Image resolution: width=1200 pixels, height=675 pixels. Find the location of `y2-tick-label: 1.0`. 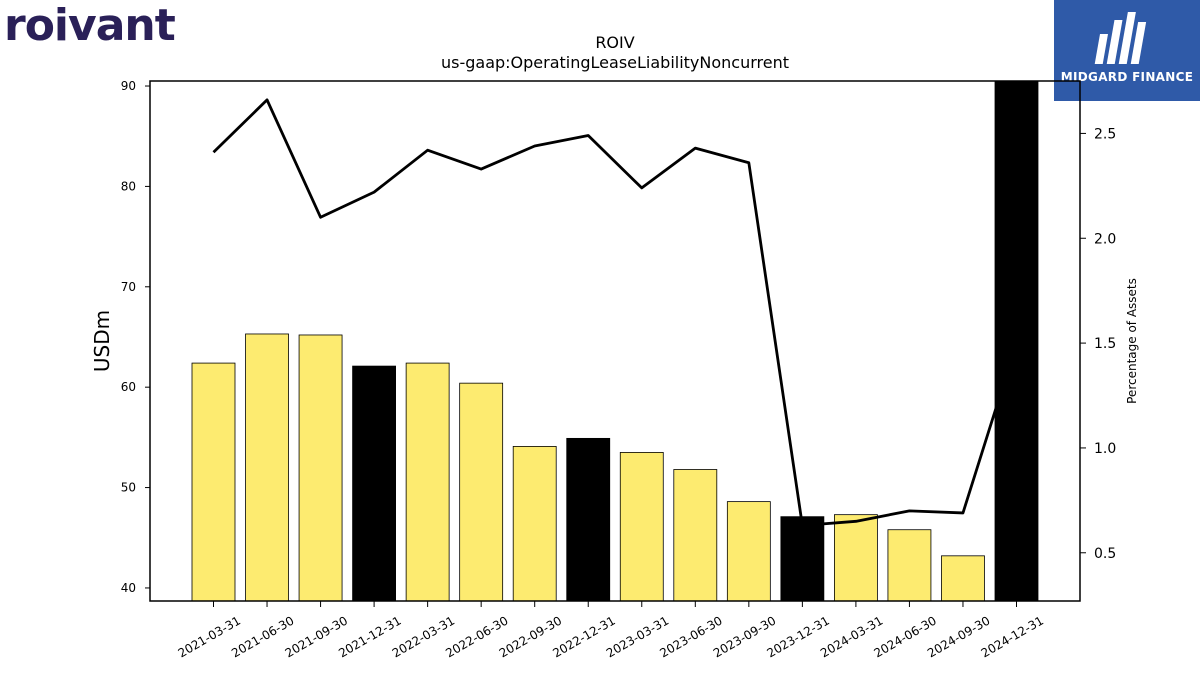

y2-tick-label: 1.0 is located at coordinates (1105, 449).